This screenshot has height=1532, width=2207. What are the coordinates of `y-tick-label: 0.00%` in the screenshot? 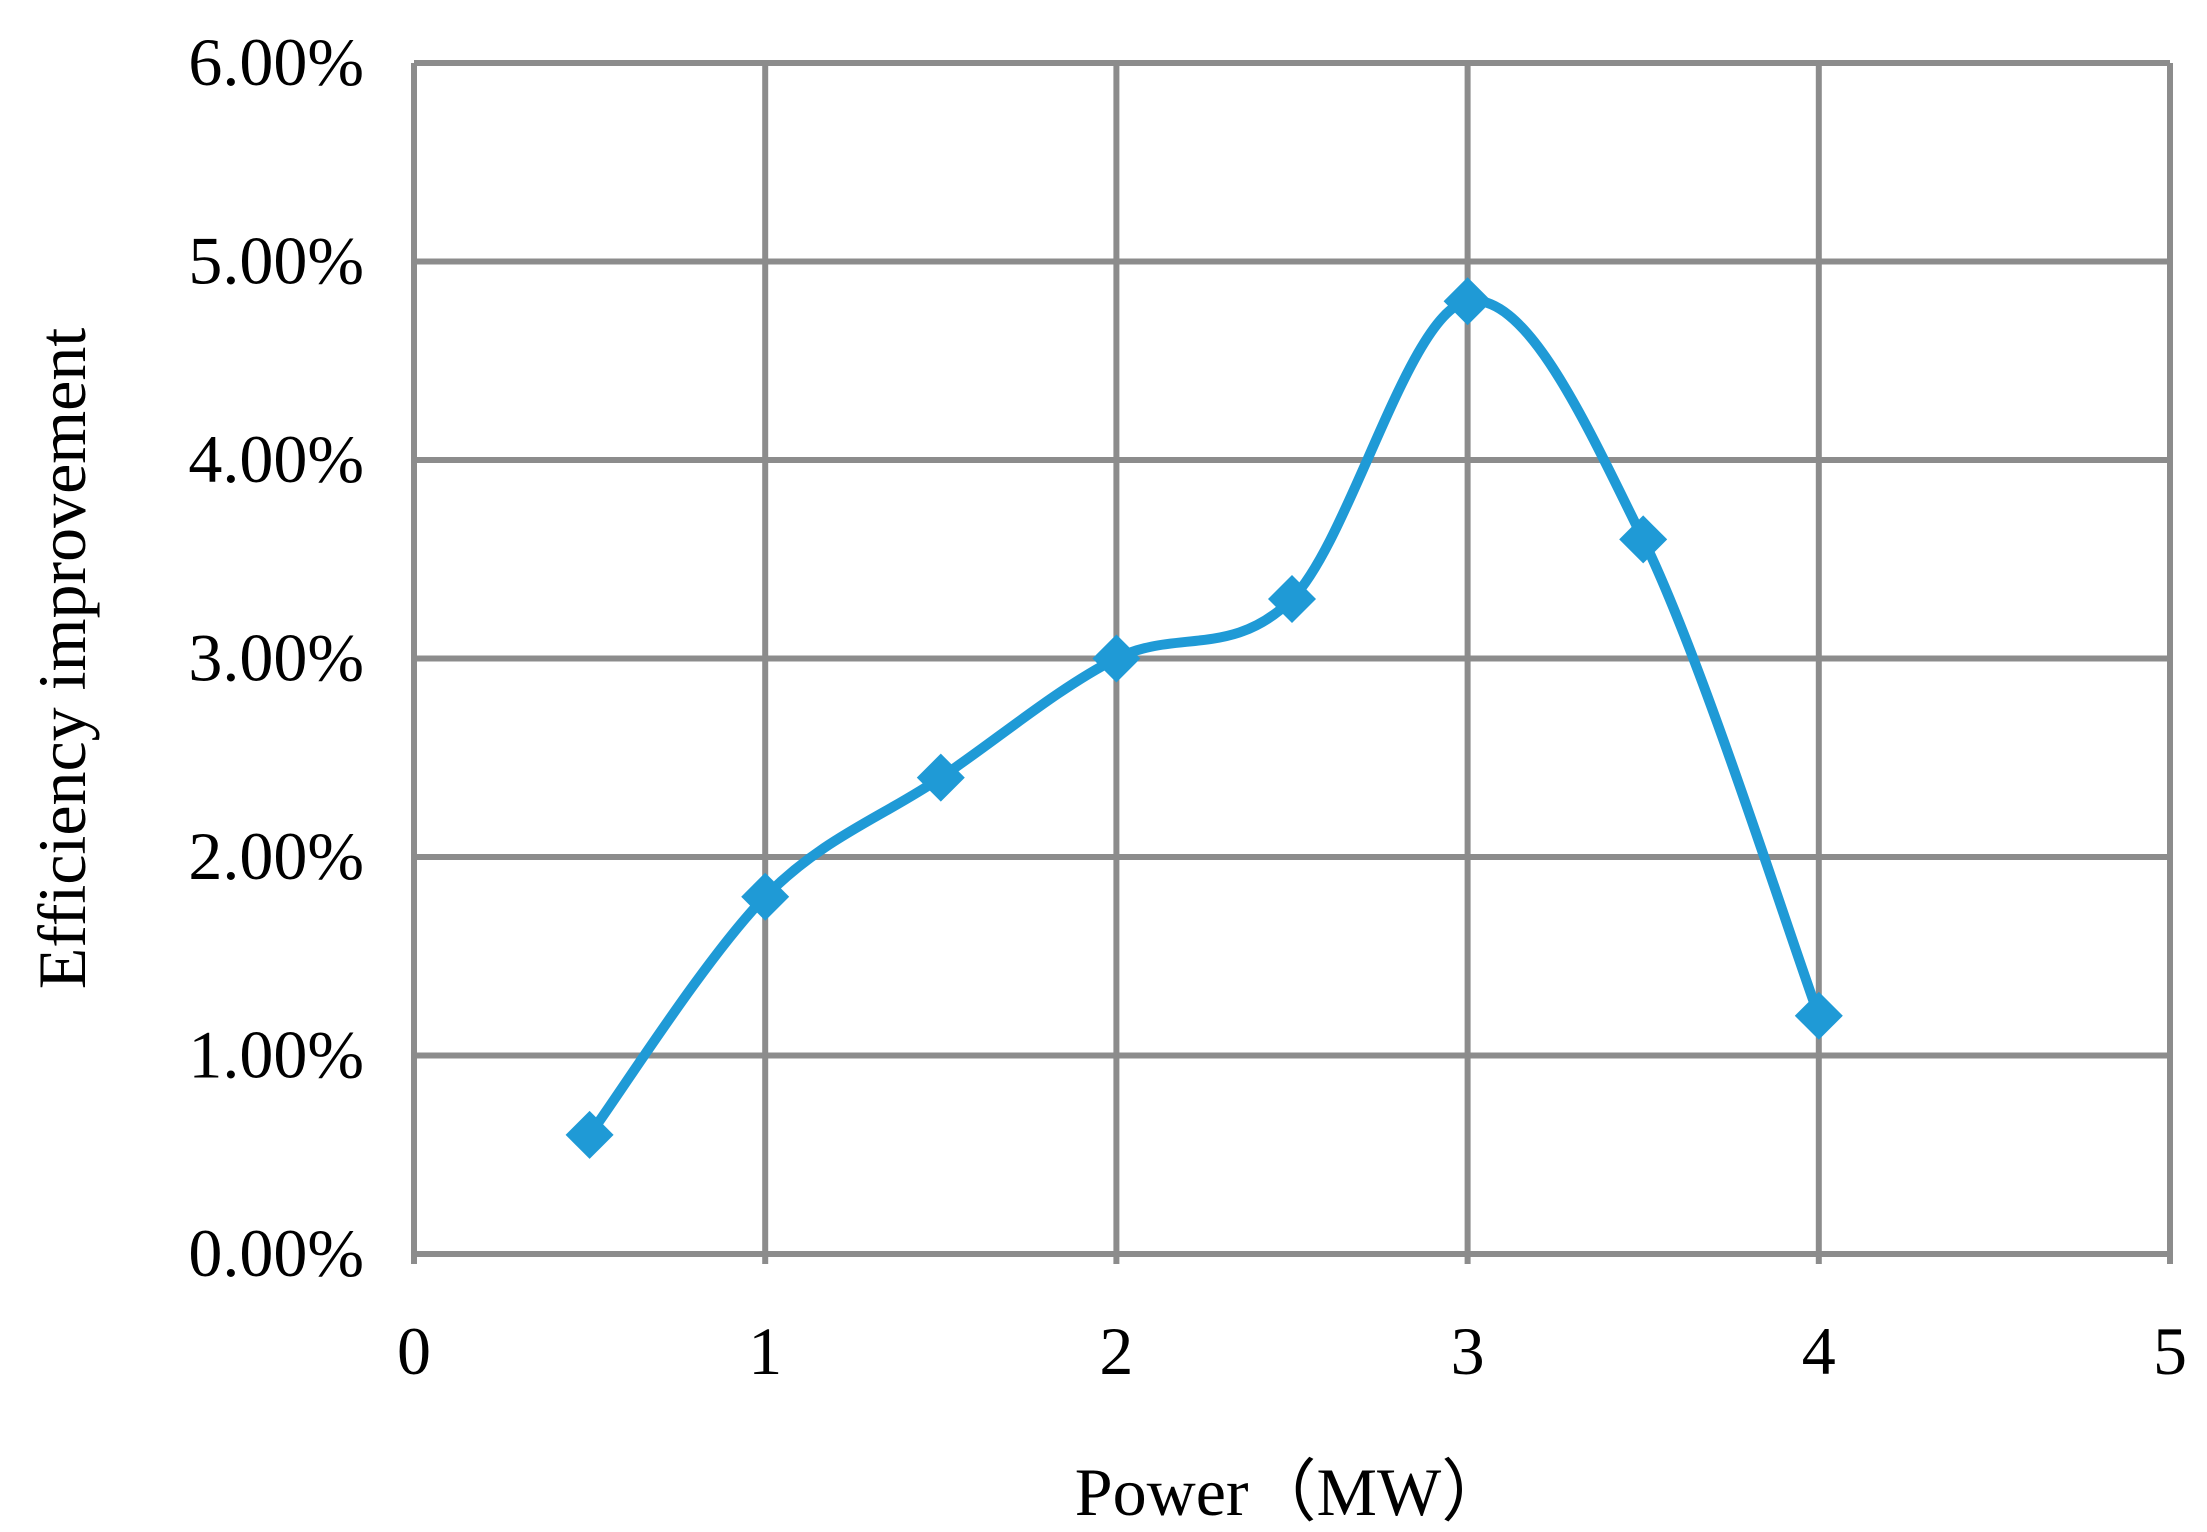 It's located at (276, 1253).